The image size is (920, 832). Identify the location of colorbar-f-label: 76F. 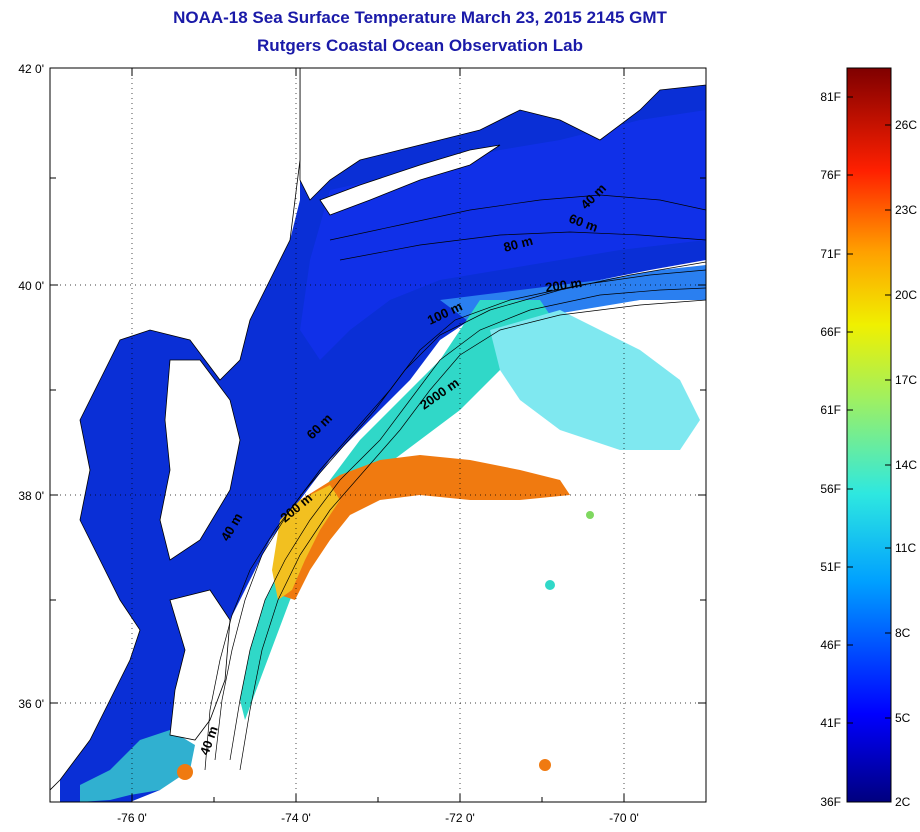
(830, 175).